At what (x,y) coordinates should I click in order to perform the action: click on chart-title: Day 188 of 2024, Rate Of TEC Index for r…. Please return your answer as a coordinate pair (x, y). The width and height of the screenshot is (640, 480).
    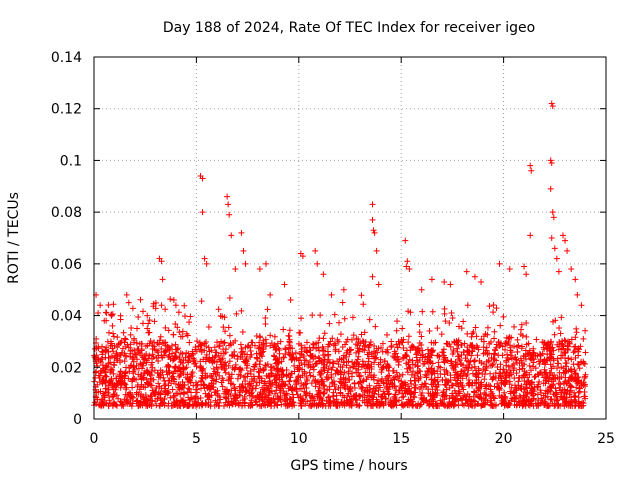
    Looking at the image, I should click on (349, 28).